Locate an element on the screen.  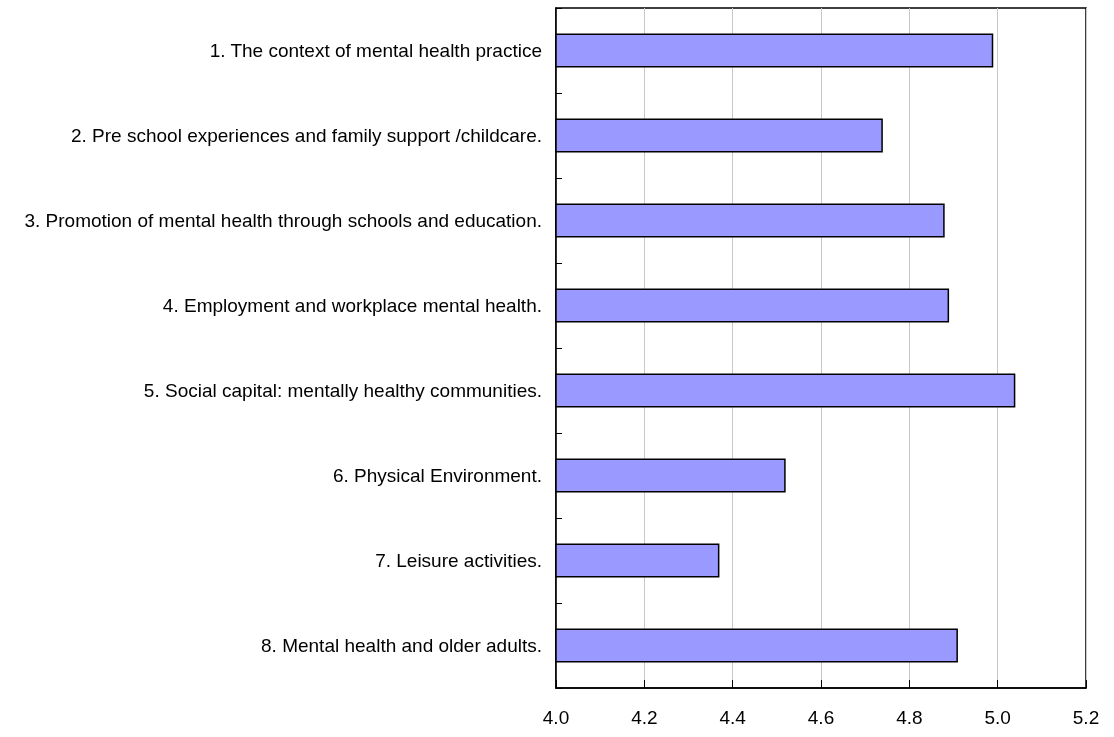
x-tick-label: 4.8 is located at coordinates (909, 717).